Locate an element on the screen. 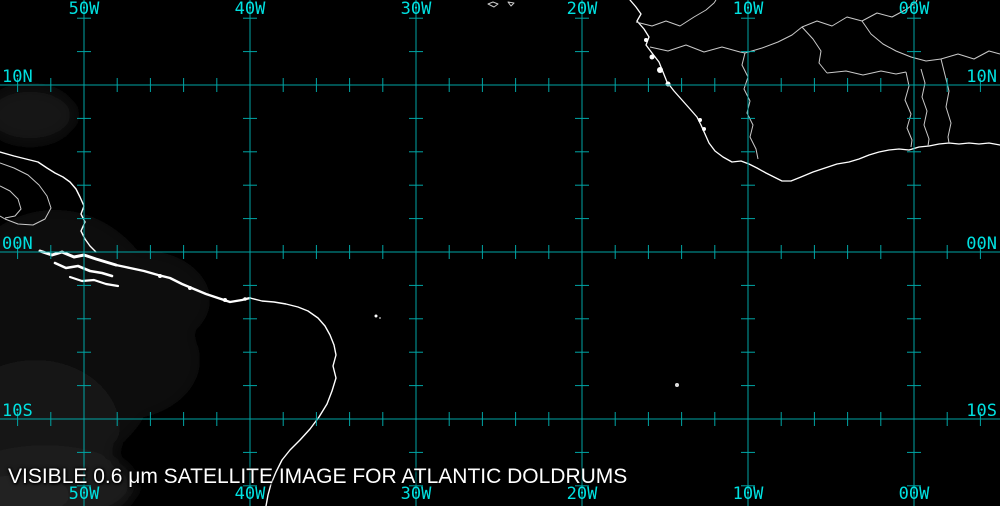  lat-label-left-10N: 10N is located at coordinates (17, 77).